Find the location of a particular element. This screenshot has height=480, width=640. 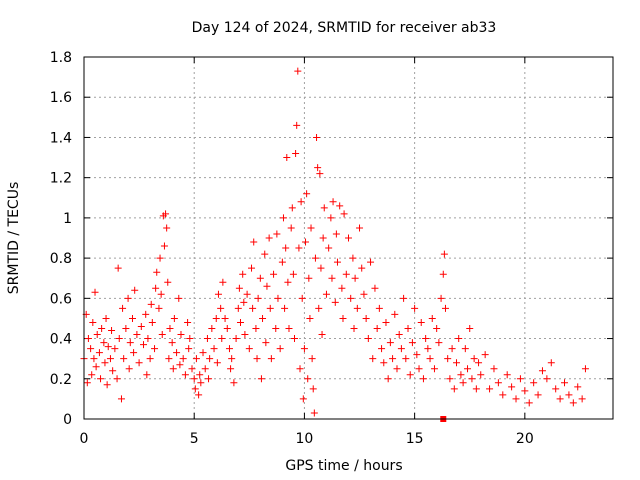

x-tick-label: 0 is located at coordinates (84, 439).